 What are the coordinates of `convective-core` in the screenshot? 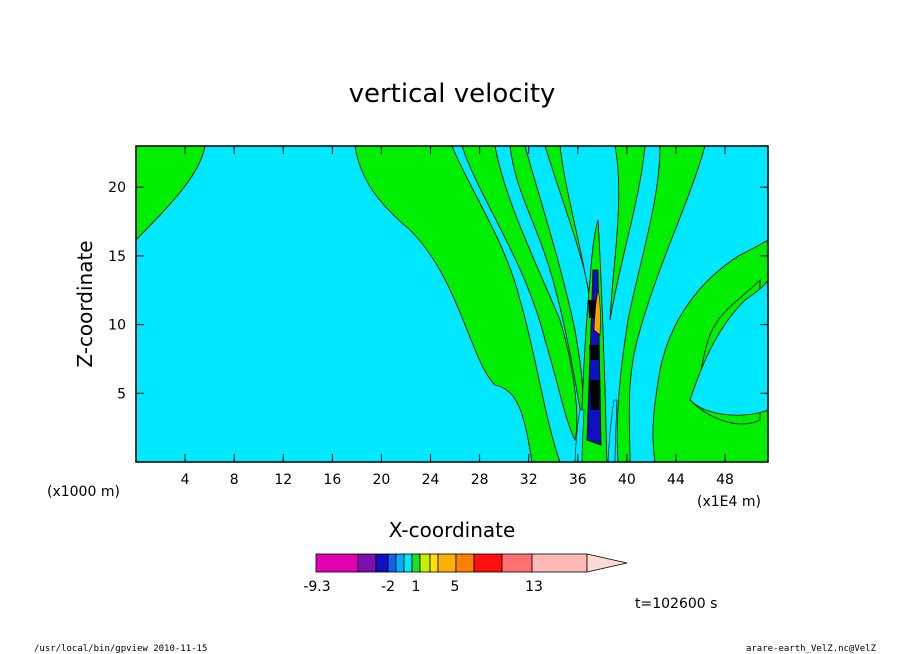 It's located at (596, 341).